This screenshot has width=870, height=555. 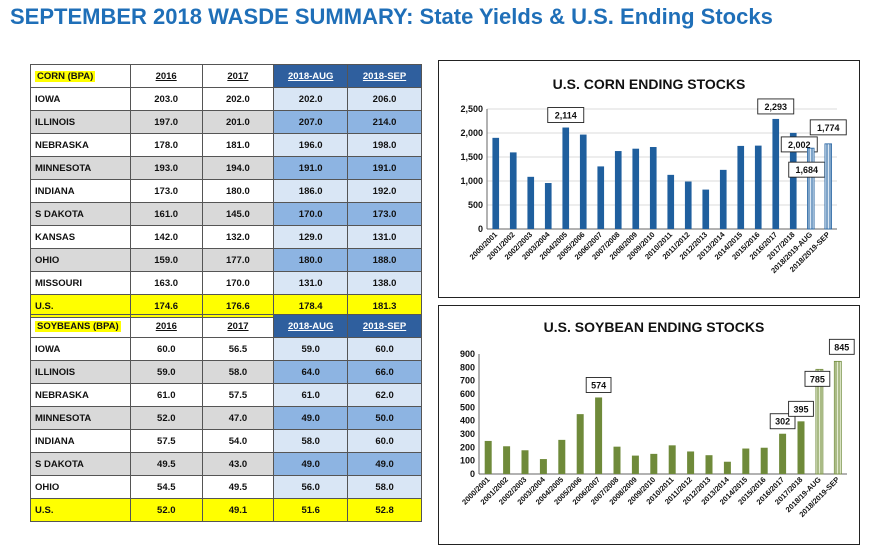 I want to click on corn-table-label: CORN (BPA), so click(x=65, y=76).